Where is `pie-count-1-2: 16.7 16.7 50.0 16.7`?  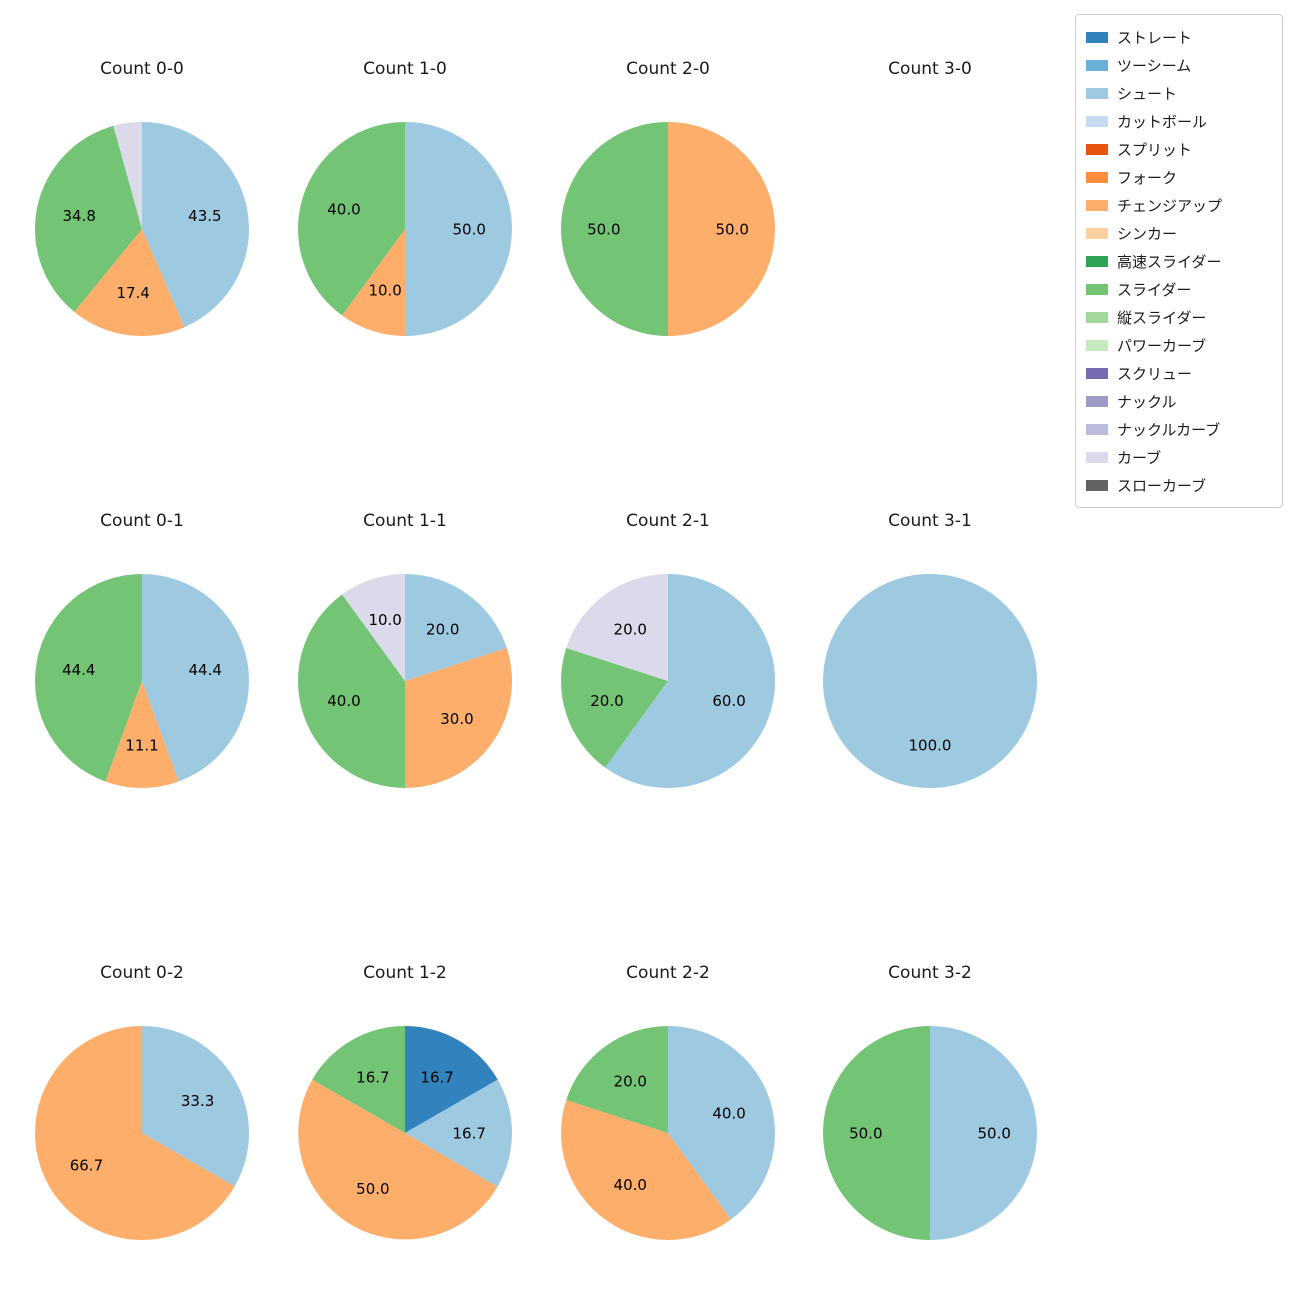 pie-count-1-2: 16.7 16.7 50.0 16.7 is located at coordinates (405, 1133).